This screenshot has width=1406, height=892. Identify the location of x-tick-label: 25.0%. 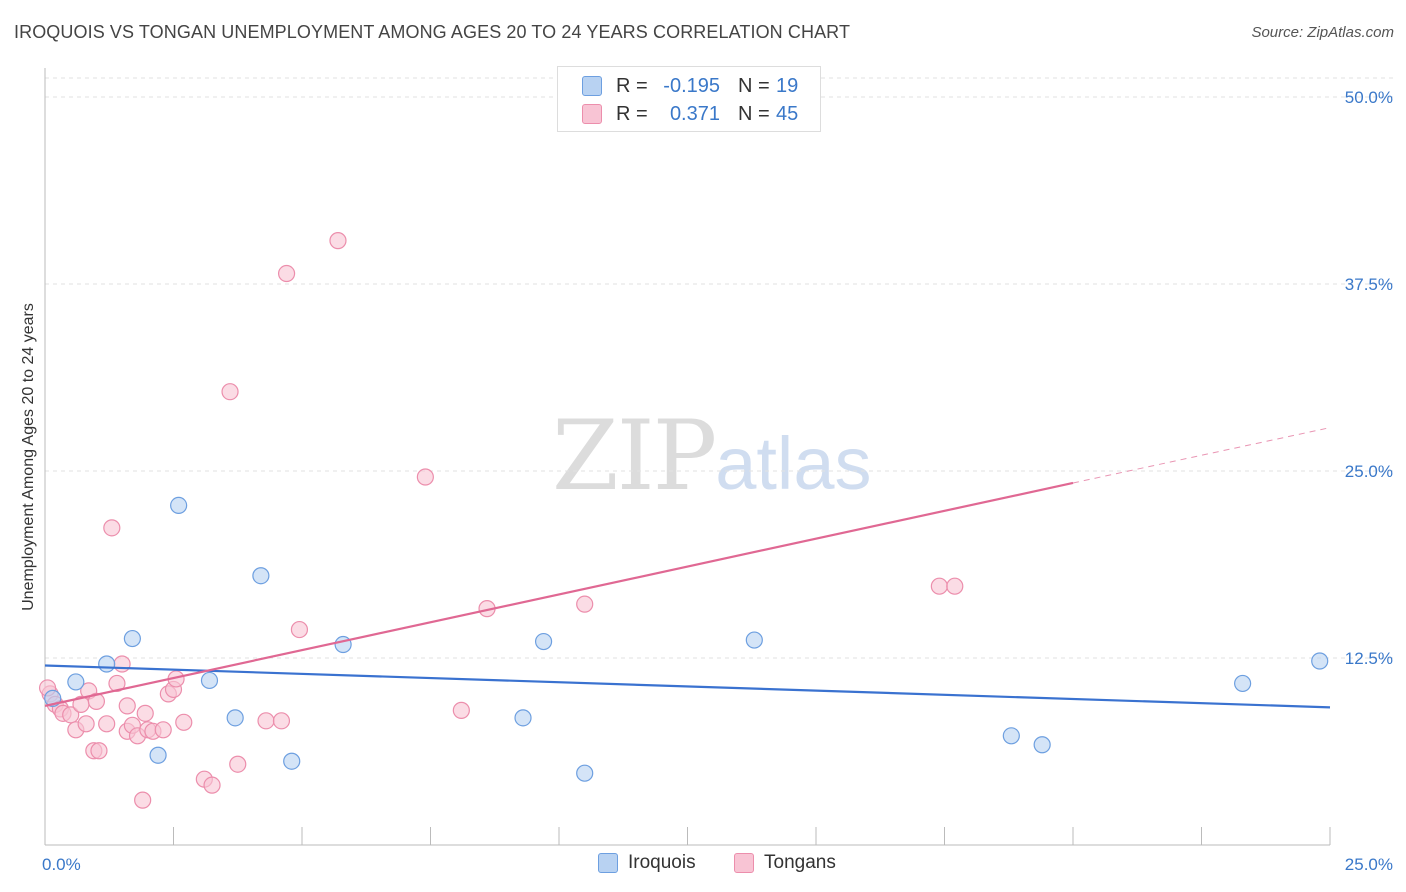
(1369, 864).